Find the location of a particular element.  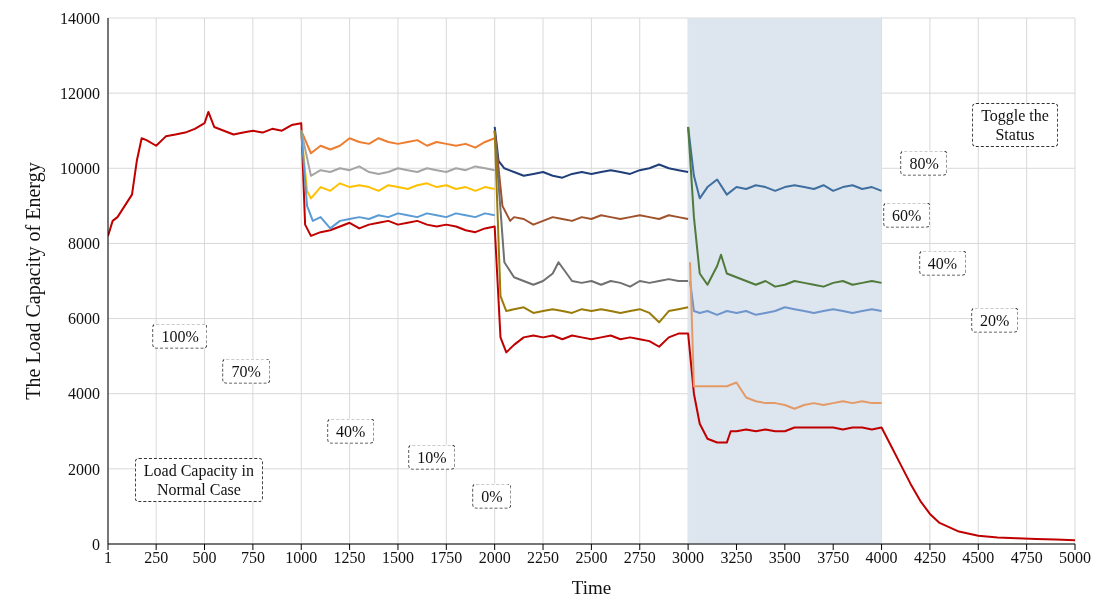

x-tick-label: 3750 is located at coordinates (833, 558).